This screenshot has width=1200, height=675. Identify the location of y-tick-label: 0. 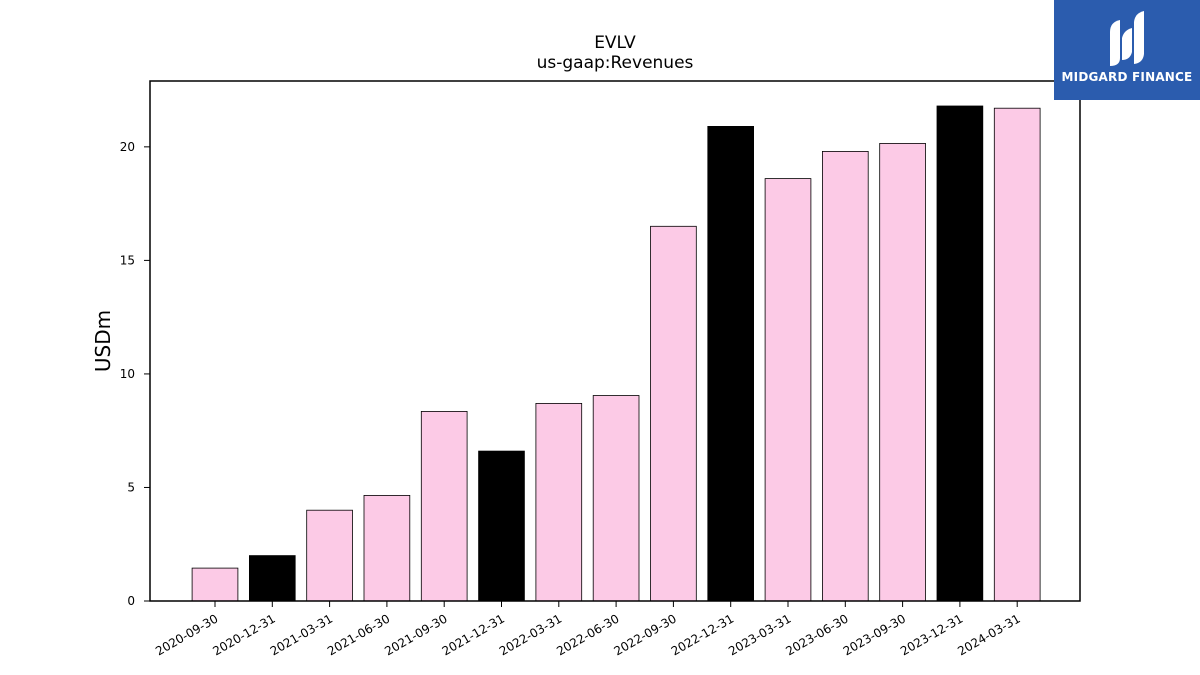
(131, 601).